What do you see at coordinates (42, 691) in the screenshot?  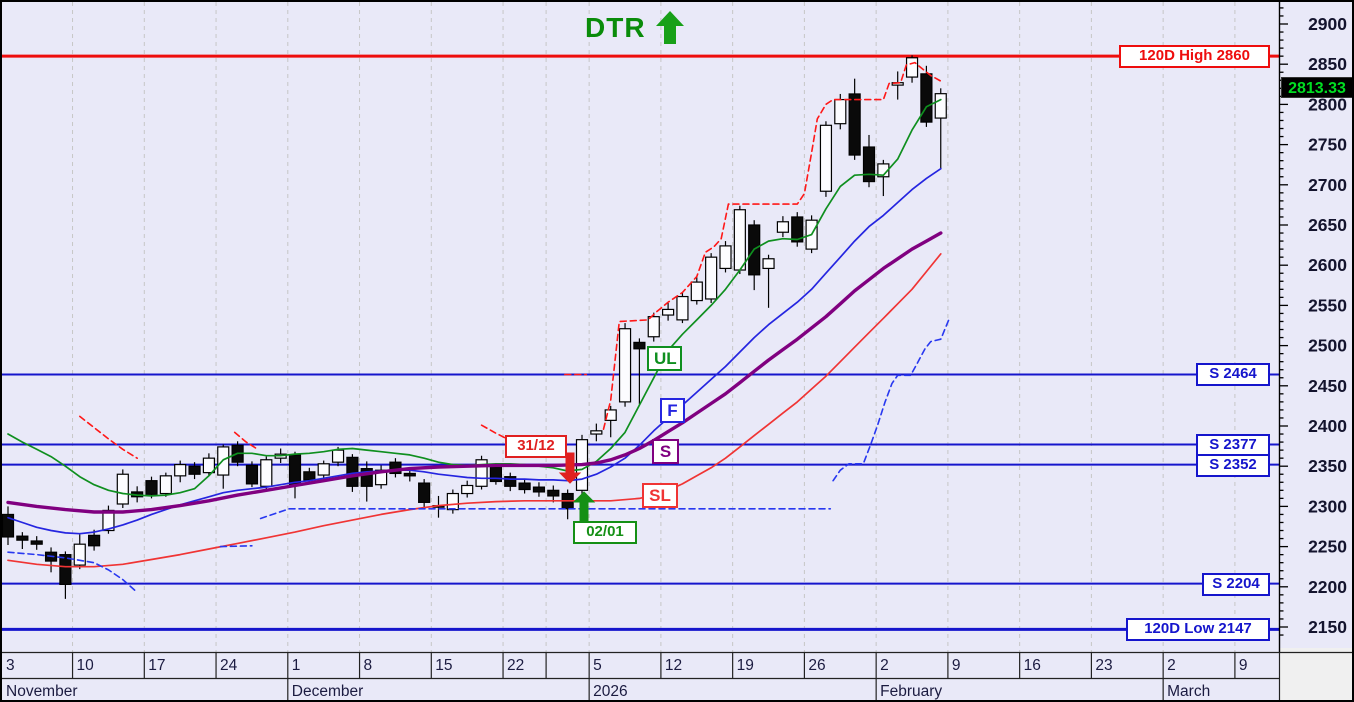 I see `month-label: November` at bounding box center [42, 691].